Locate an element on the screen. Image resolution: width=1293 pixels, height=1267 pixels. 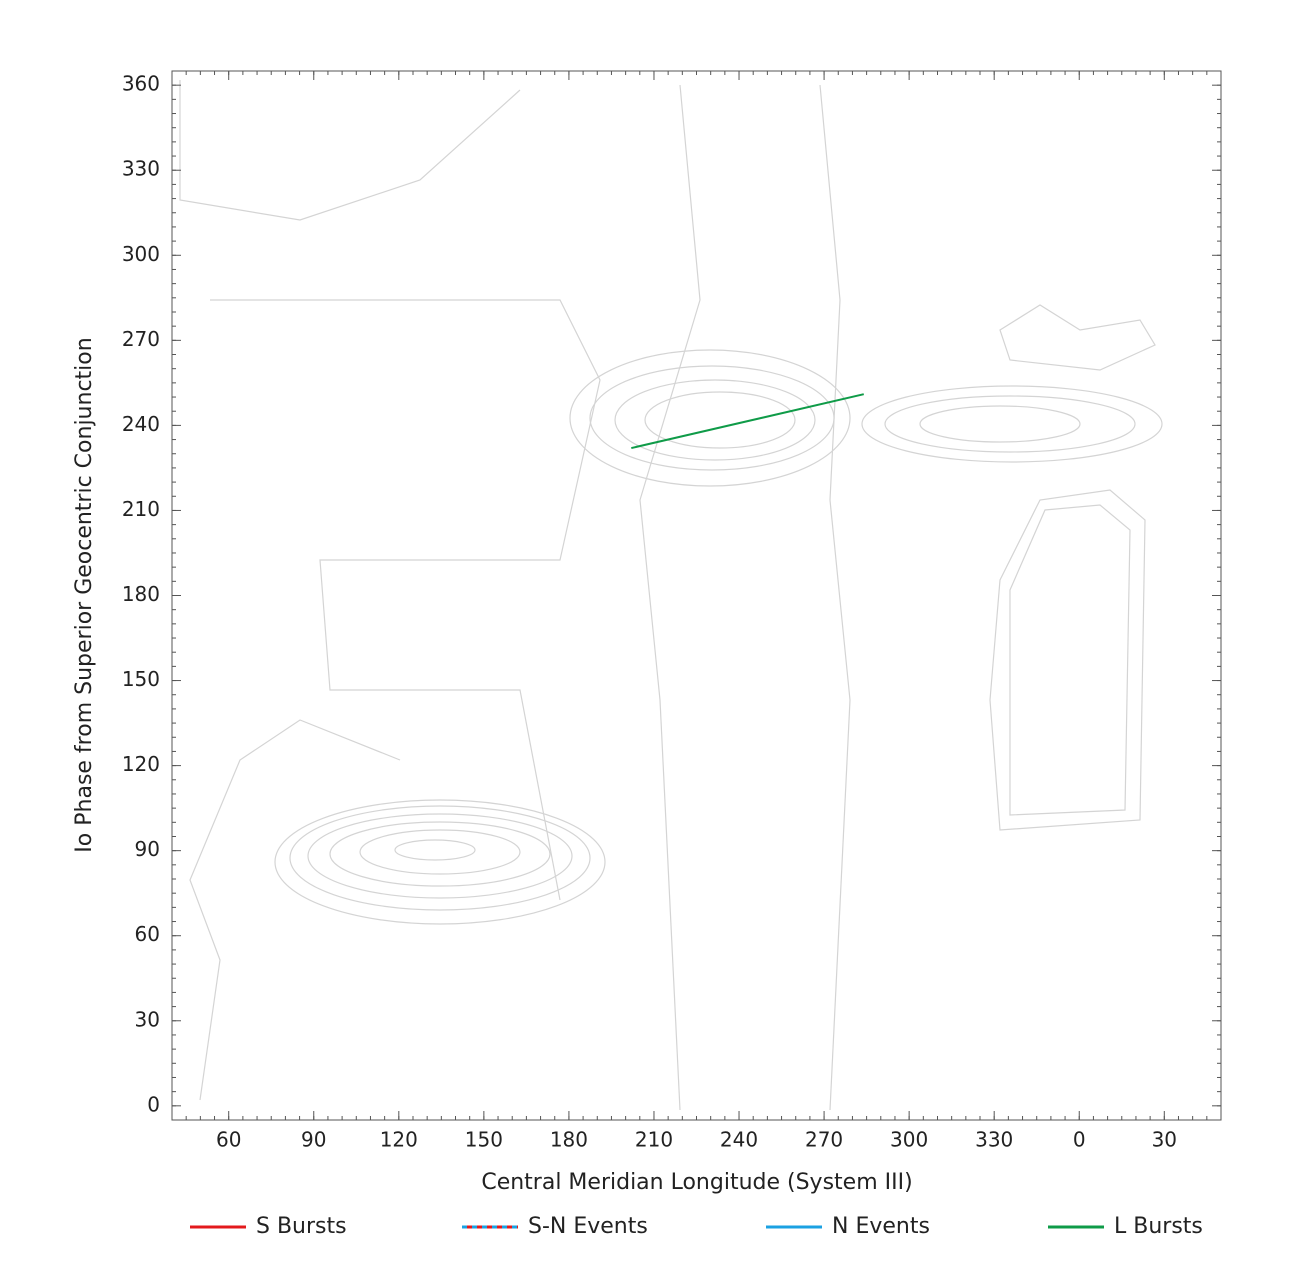
y-tick-label: 150 is located at coordinates (141, 679).